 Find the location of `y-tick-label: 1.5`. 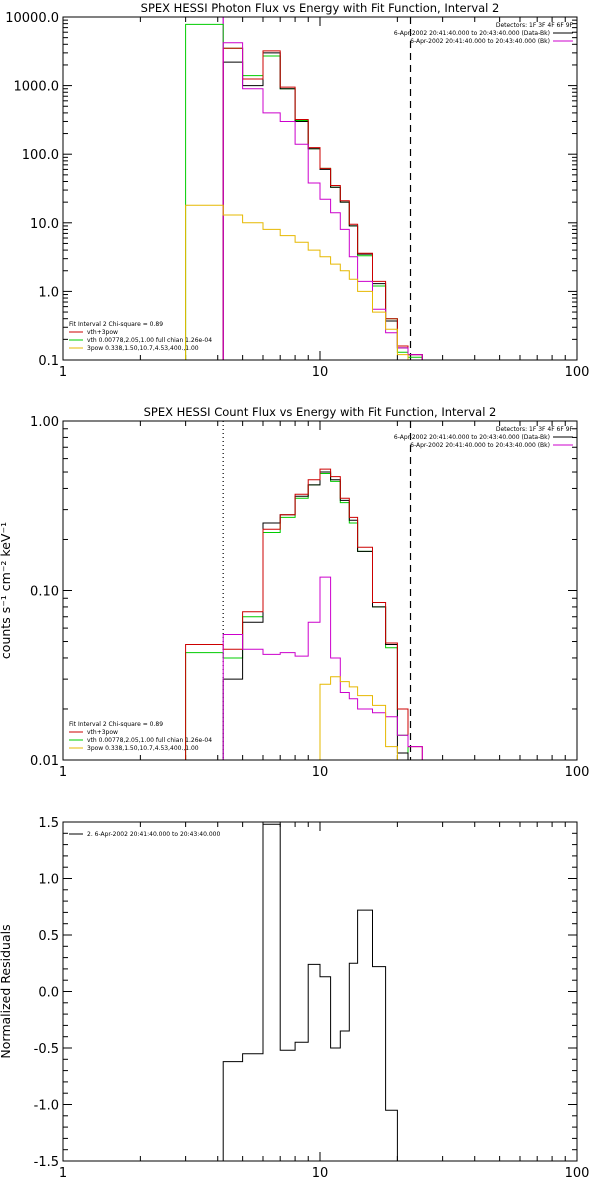

y-tick-label: 1.5 is located at coordinates (48, 823).